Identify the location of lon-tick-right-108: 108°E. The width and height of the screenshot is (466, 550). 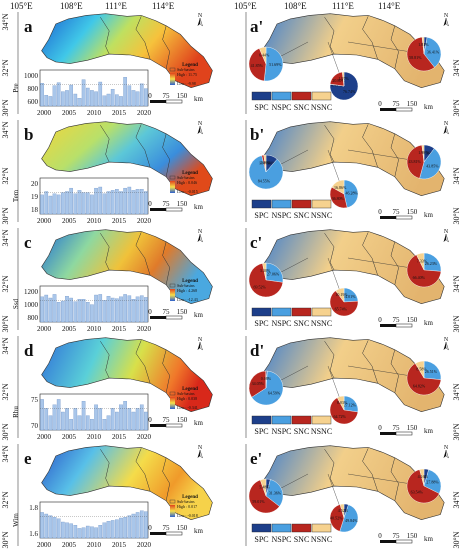
(295, 6).